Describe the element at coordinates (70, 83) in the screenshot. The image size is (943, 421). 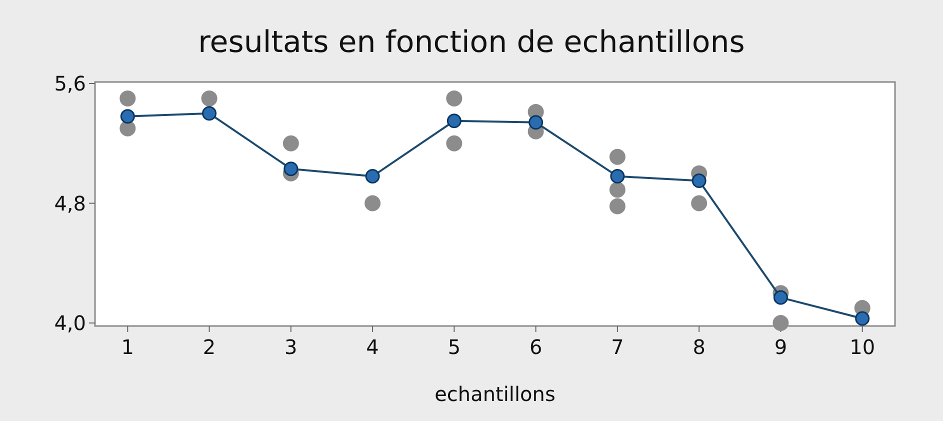
I see `y-tick-label: 5,6` at that location.